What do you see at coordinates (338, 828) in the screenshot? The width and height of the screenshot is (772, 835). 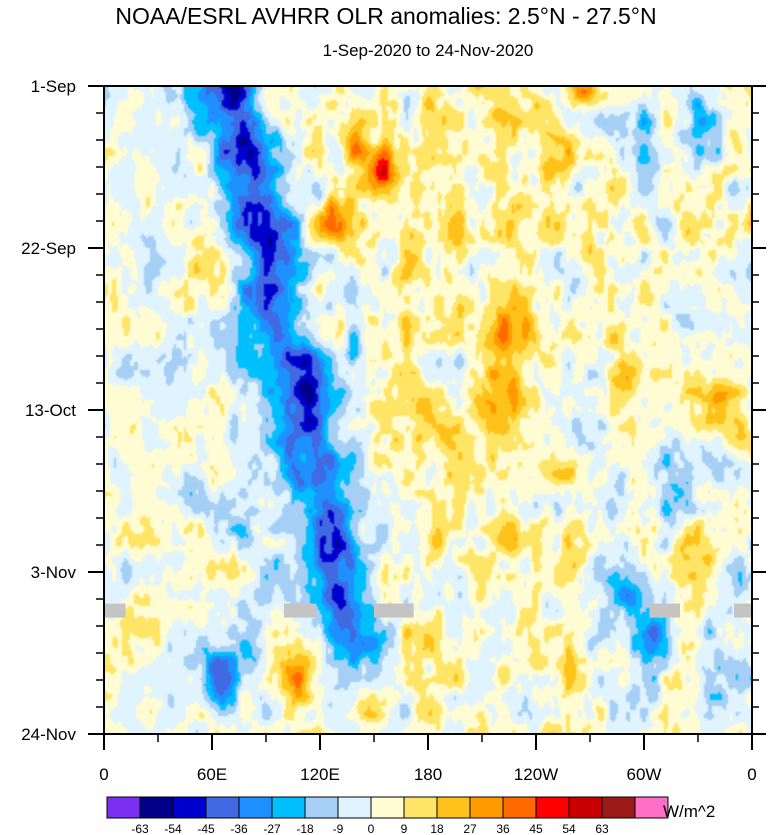 I see `colorbar-label: -9` at bounding box center [338, 828].